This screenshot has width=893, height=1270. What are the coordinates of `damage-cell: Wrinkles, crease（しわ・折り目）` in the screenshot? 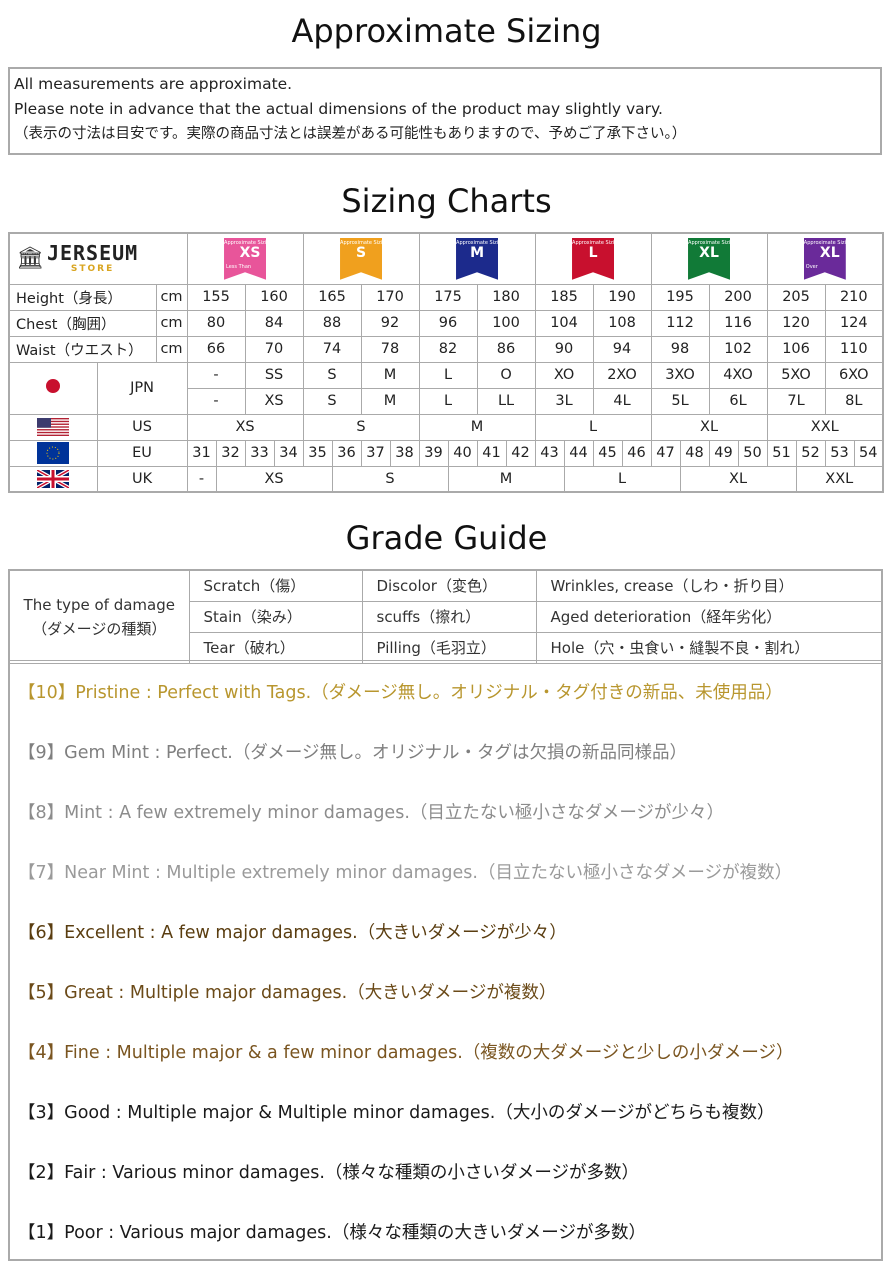 It's located at (709, 585).